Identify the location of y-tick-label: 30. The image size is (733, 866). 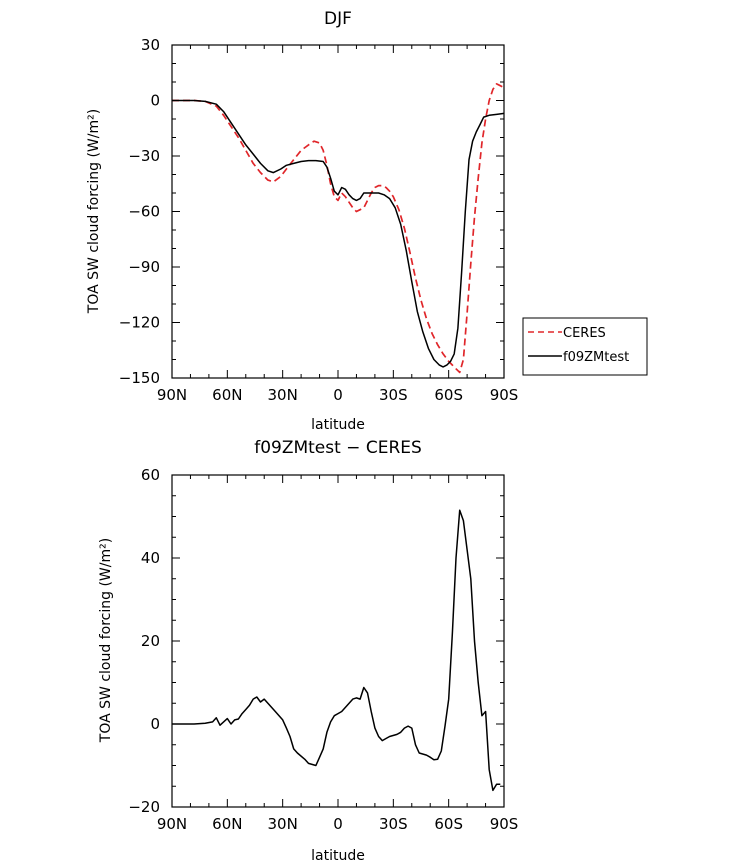
(150, 45).